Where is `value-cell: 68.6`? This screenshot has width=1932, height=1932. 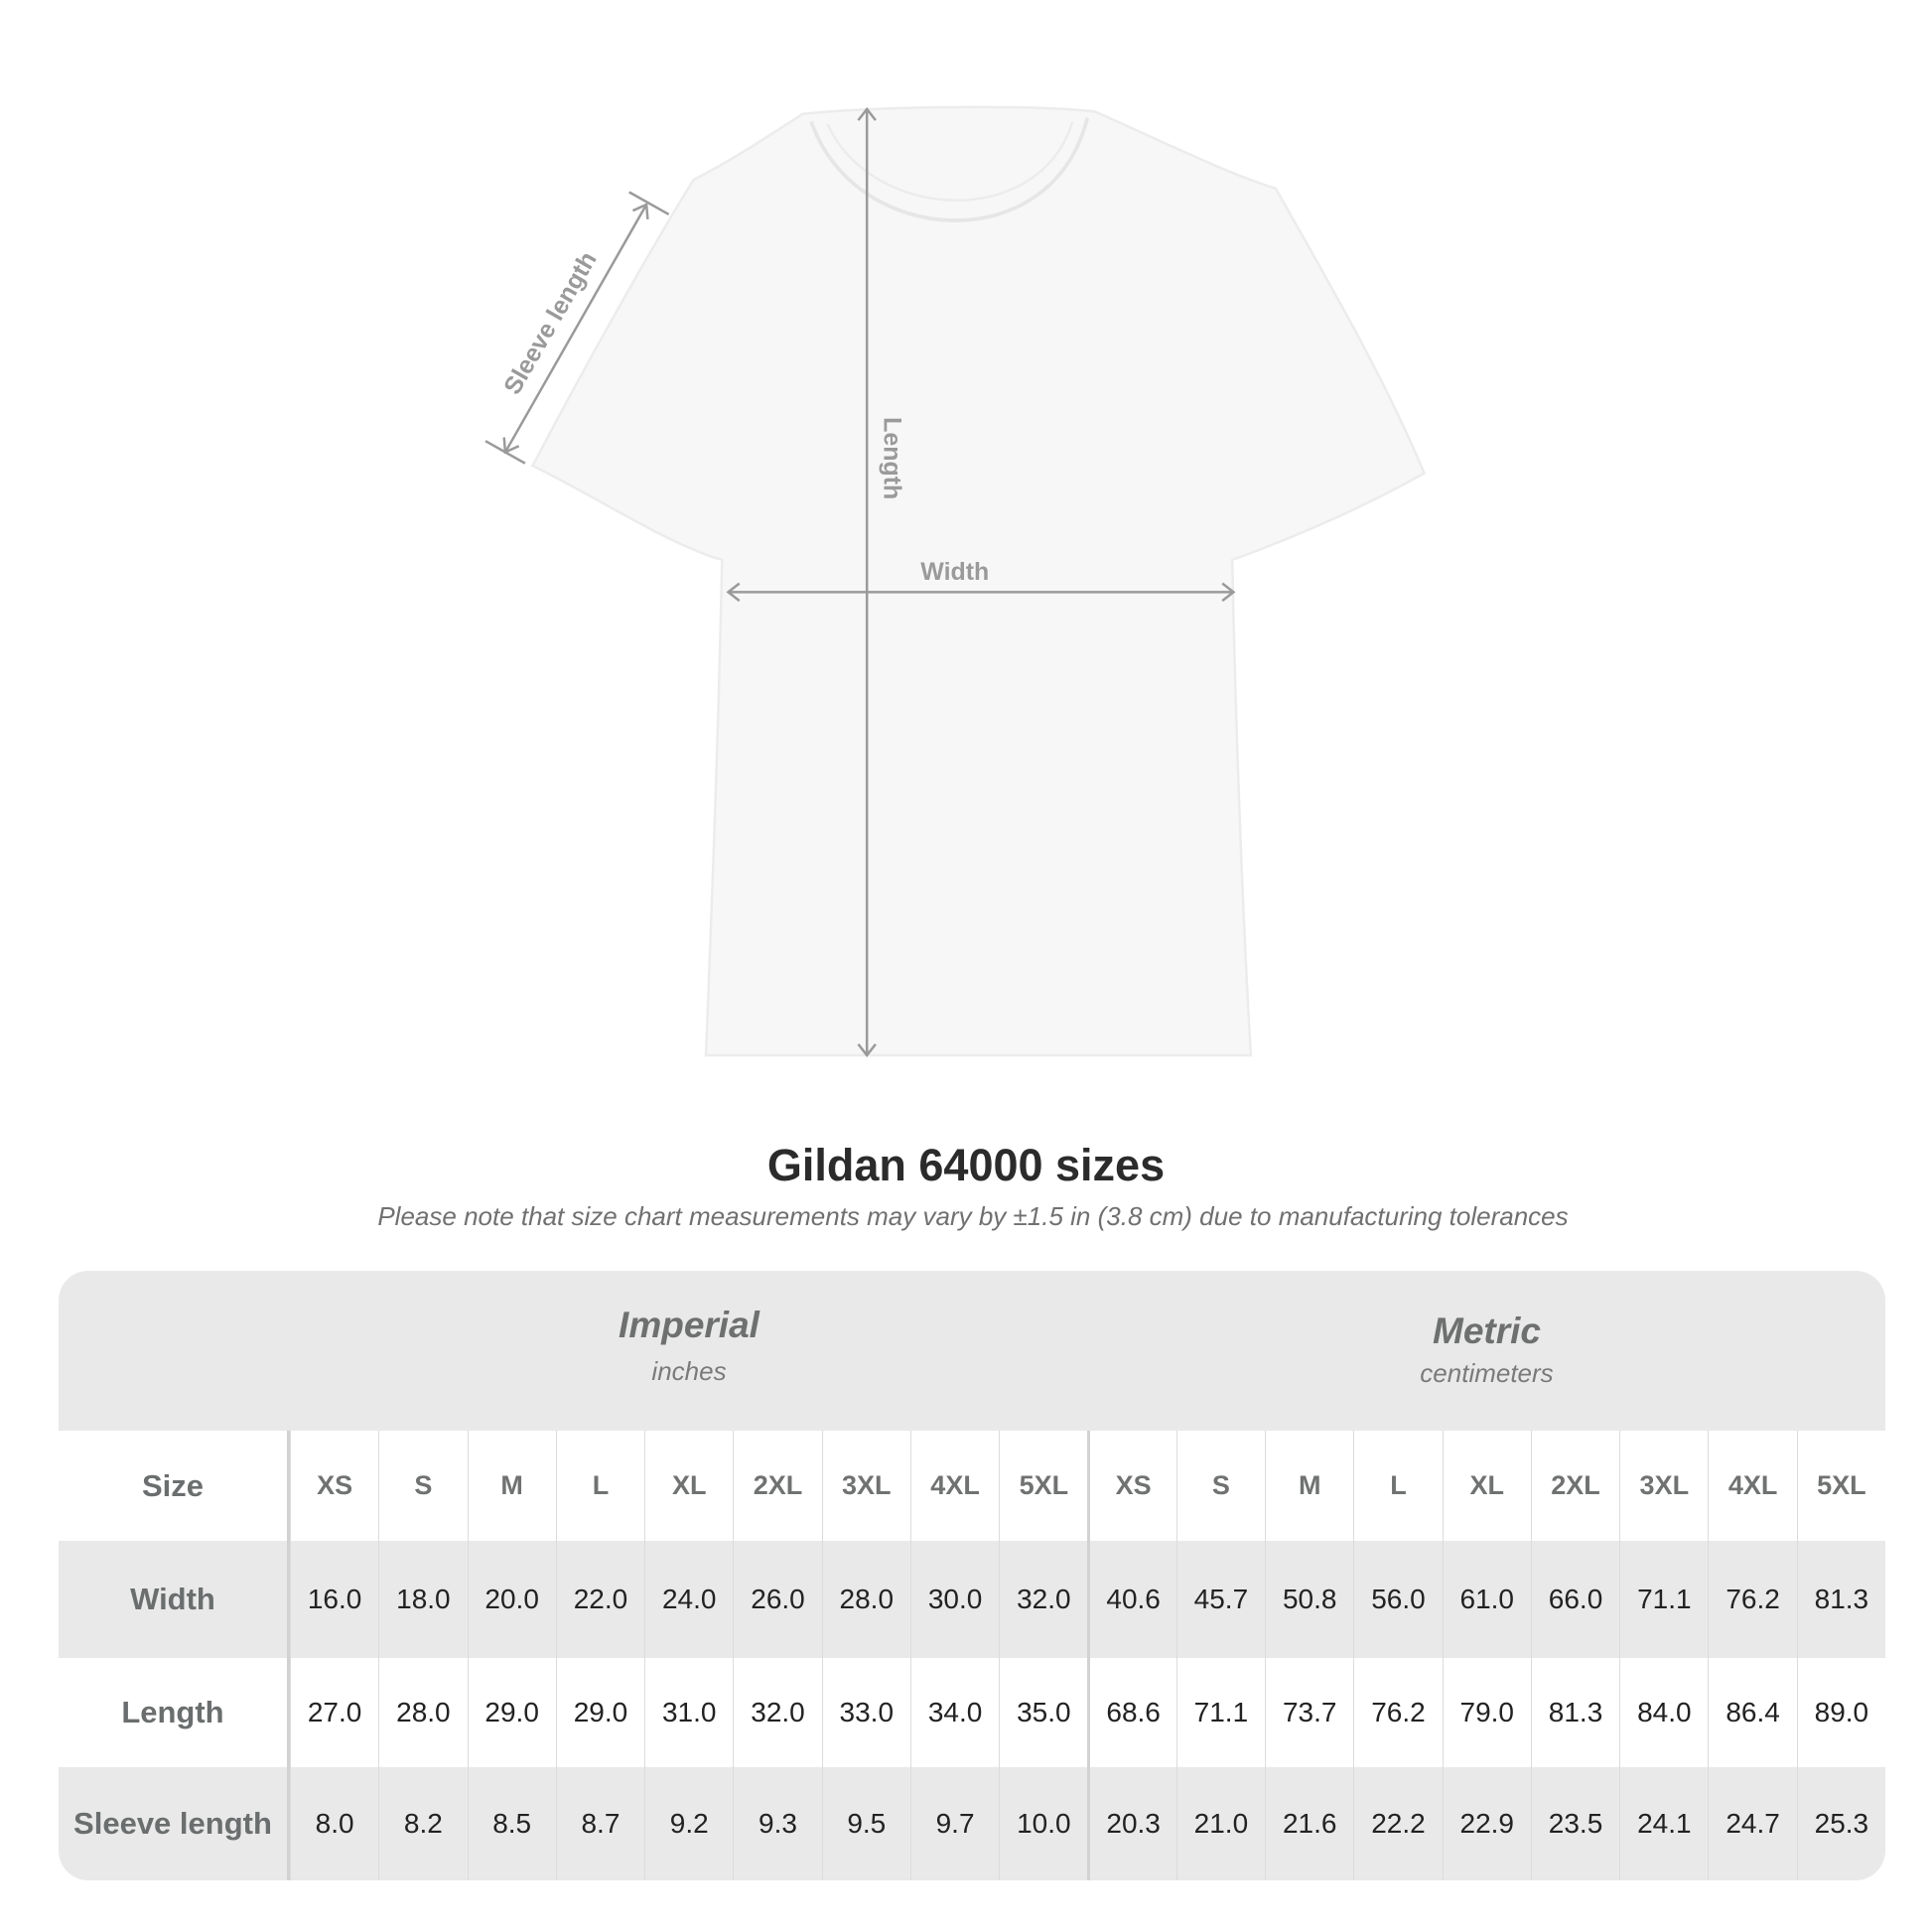
value-cell: 68.6 is located at coordinates (1131, 1713).